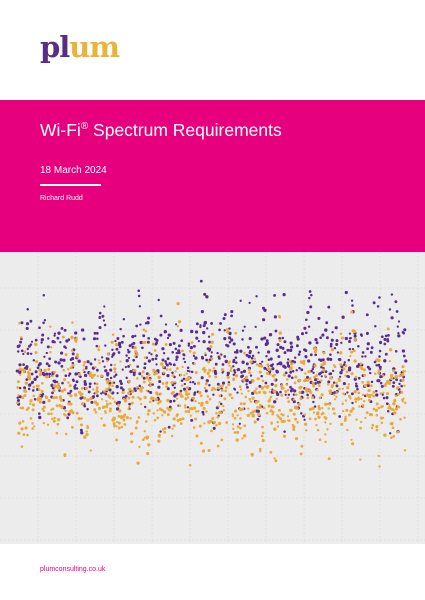 The image size is (425, 600). I want to click on registered-mark: ®, so click(84, 127).